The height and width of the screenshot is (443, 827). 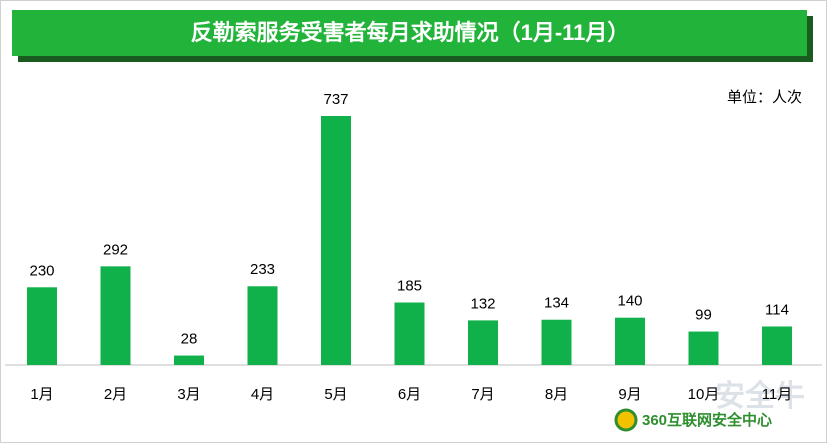 I want to click on x-tick-label: 1月, so click(x=41, y=394).